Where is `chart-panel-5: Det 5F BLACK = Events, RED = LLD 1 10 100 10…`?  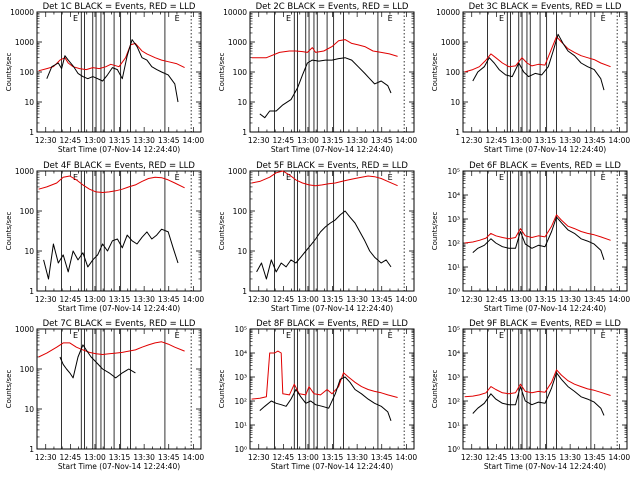 chart-panel-5: Det 5F BLACK = Events, RED = LLD 1 10 100 10… is located at coordinates (317, 237).